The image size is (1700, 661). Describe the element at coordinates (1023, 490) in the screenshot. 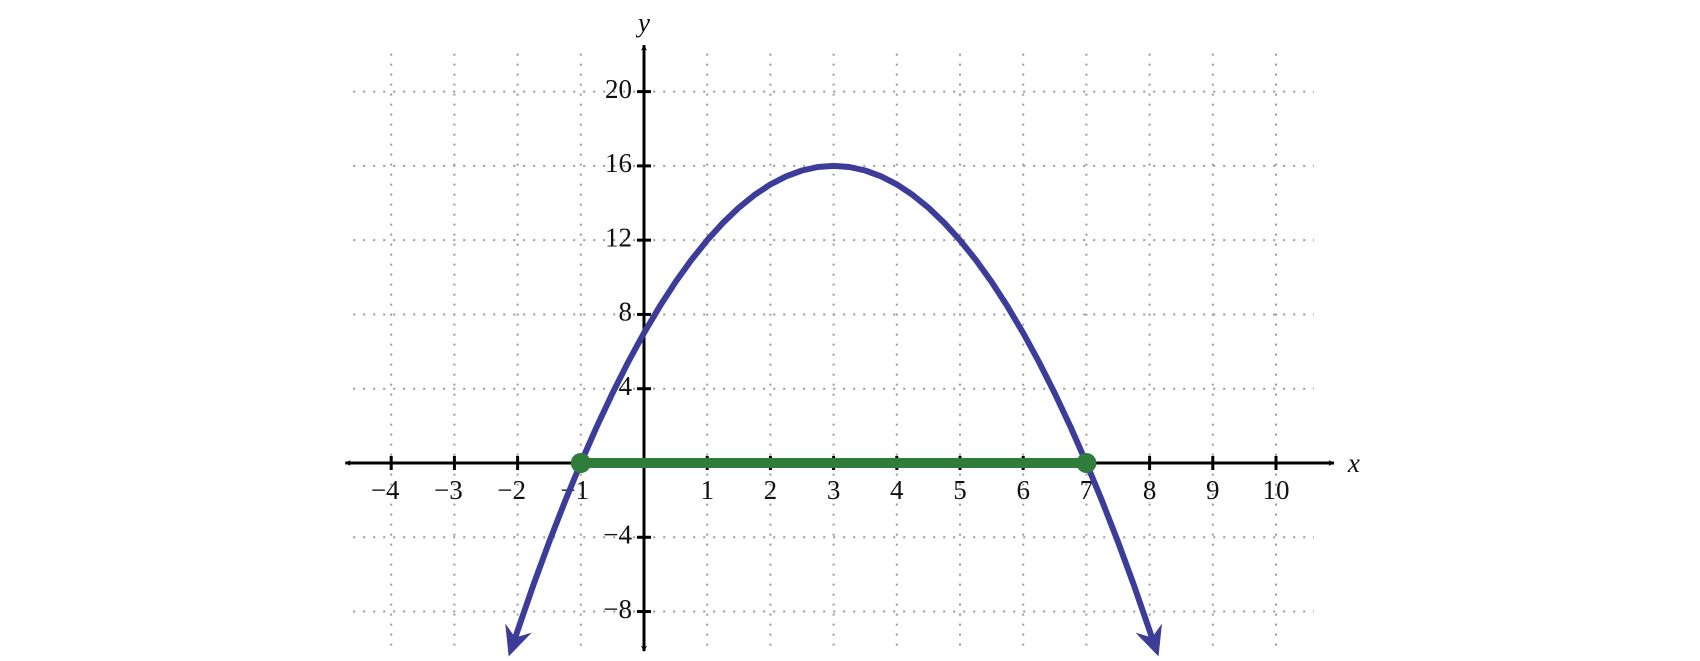

I see `x-tick-label: 6` at that location.